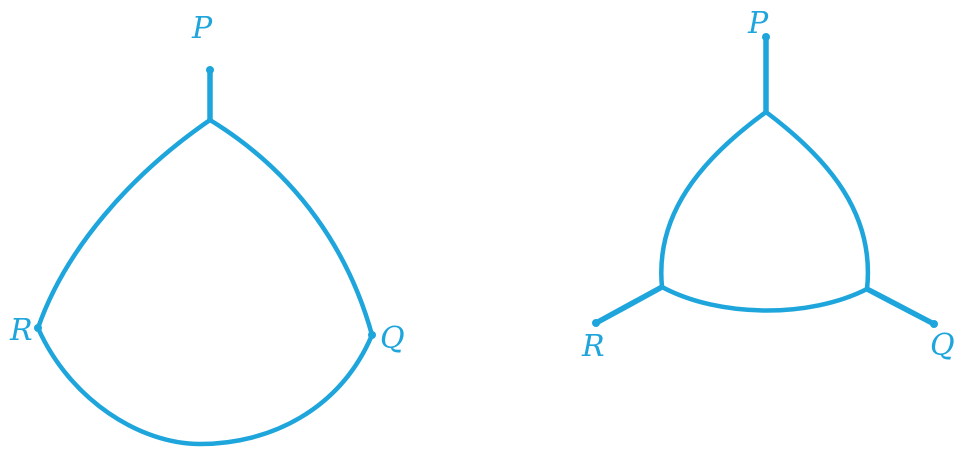 The image size is (960, 456). I want to click on right-curve-r-q-vertex, so click(764, 298).